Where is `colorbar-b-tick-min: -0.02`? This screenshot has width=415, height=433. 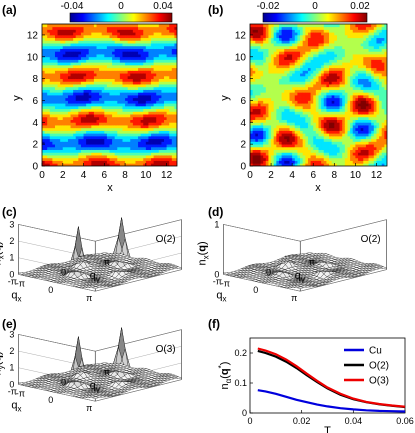
colorbar-b-tick-min: -0.02 is located at coordinates (268, 6).